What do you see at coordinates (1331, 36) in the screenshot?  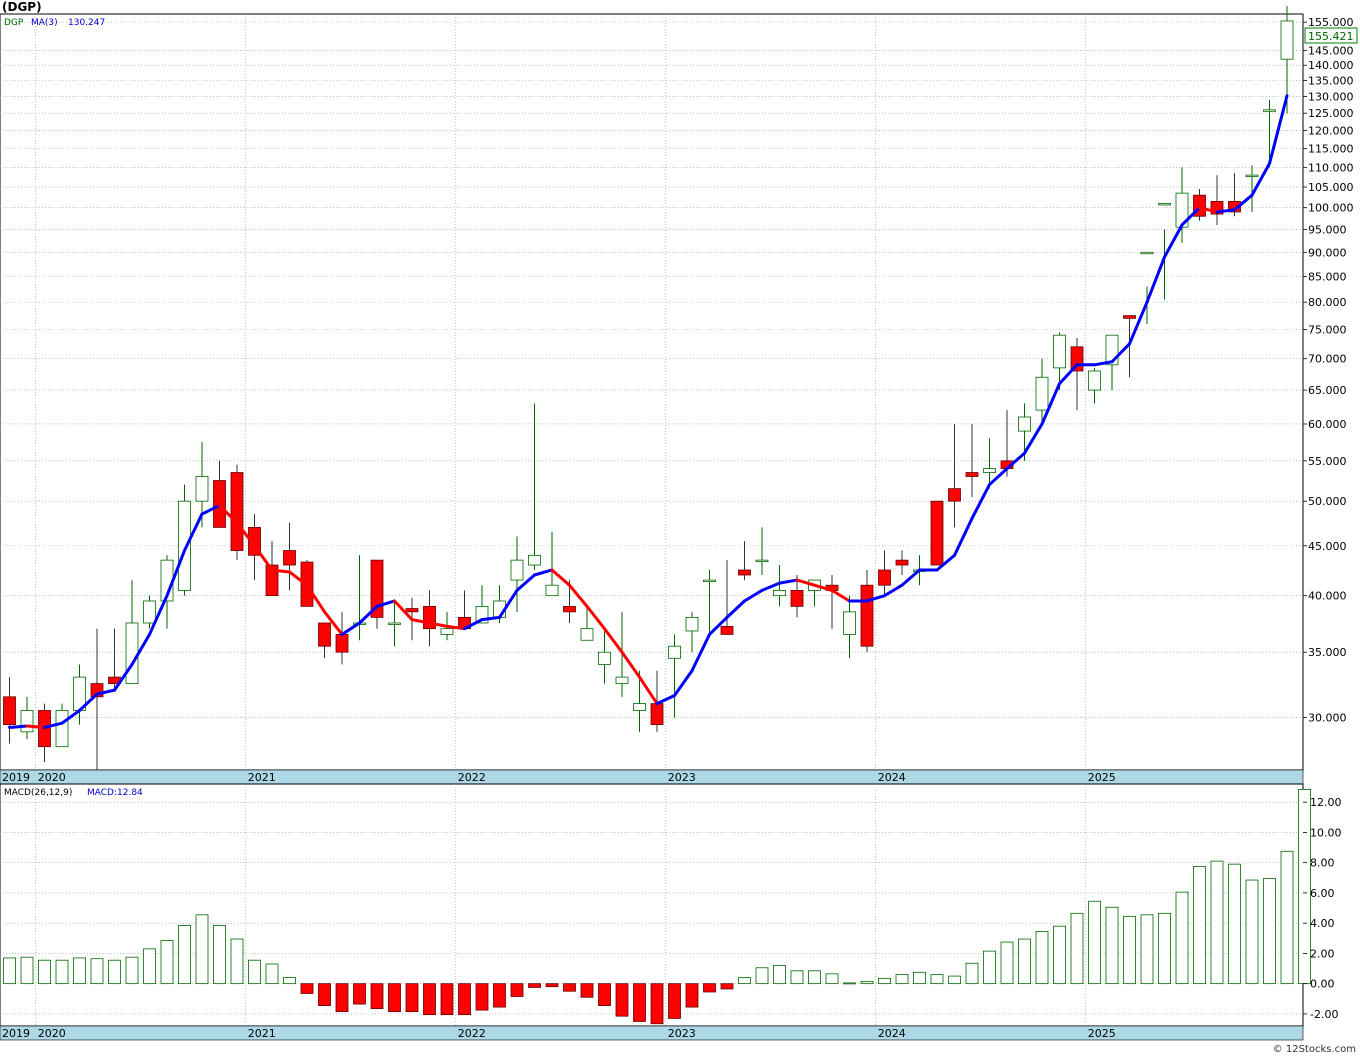 I see `last-price-label: 155.421` at bounding box center [1331, 36].